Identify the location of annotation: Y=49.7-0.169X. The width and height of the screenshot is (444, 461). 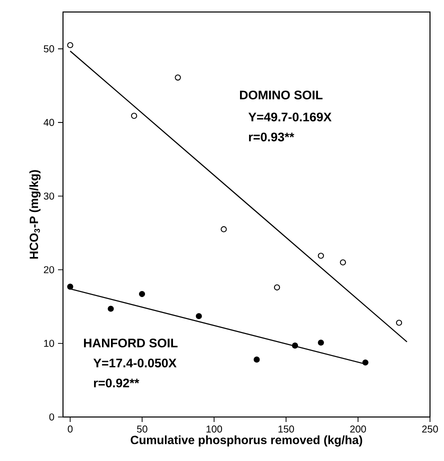
(290, 117).